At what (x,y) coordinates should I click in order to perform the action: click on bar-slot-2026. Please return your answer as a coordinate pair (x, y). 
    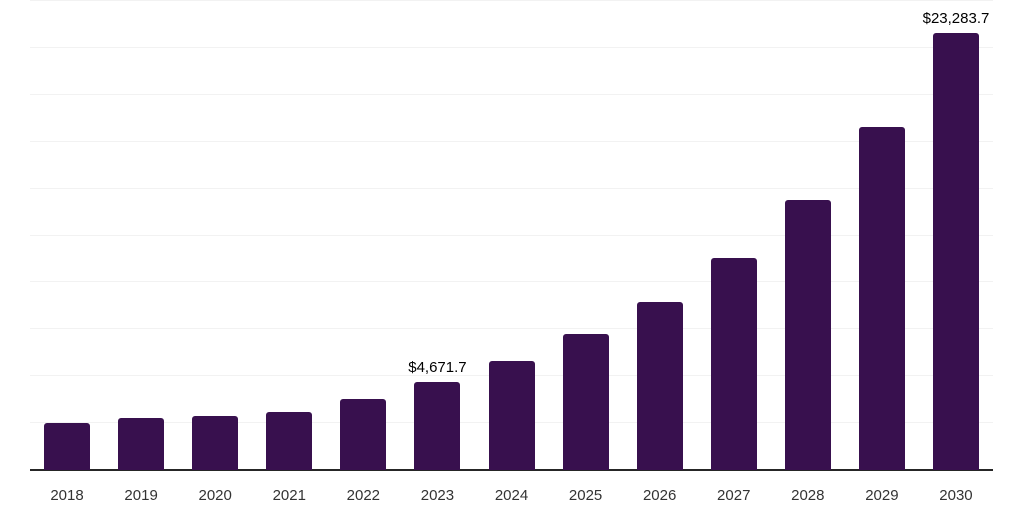
    Looking at the image, I should click on (660, 235).